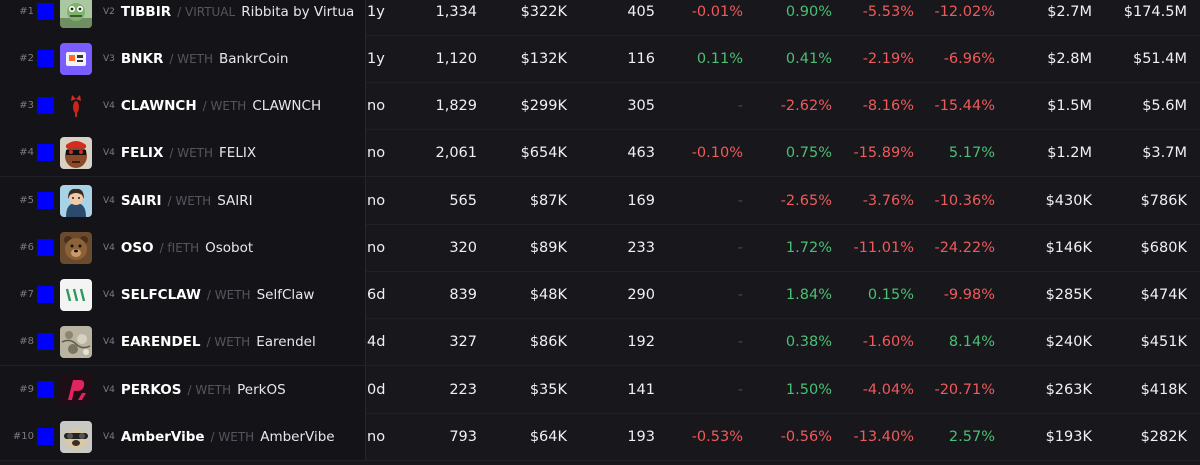 Image resolution: width=1200 pixels, height=465 pixels. What do you see at coordinates (1069, 105) in the screenshot?
I see `liquidity-value: $1.5M` at bounding box center [1069, 105].